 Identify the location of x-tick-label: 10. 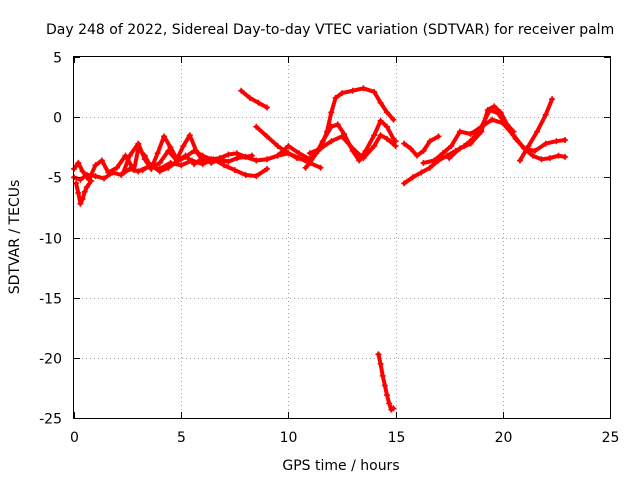
(289, 438).